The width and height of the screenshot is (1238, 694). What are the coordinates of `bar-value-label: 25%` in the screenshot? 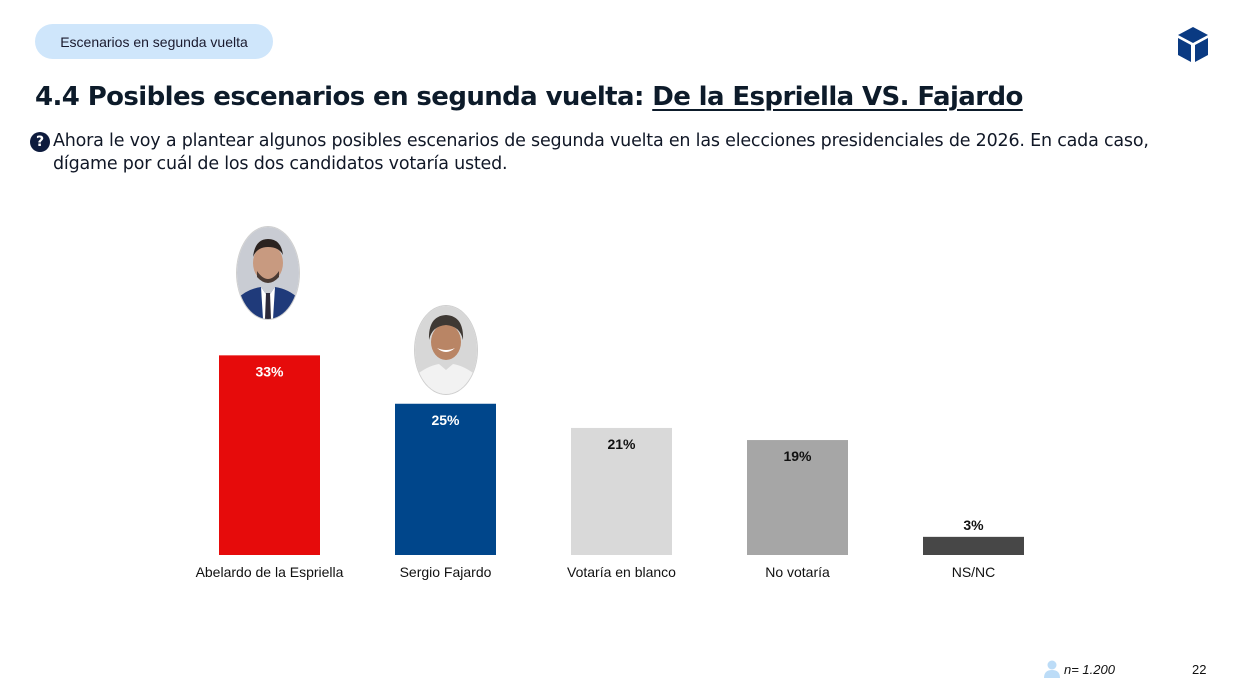 It's located at (445, 420).